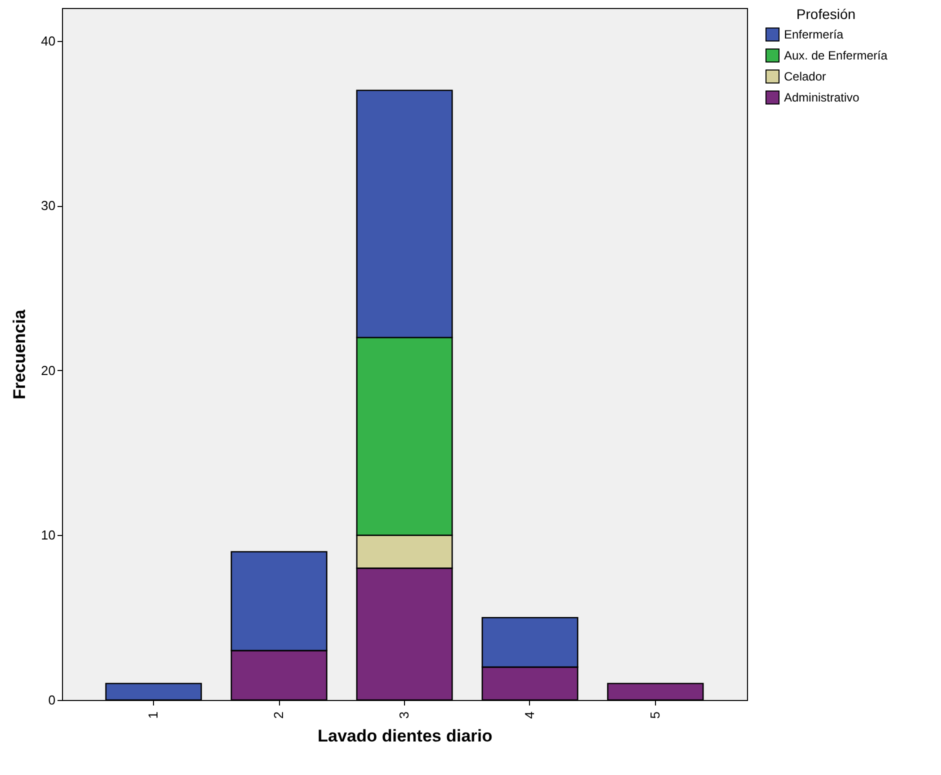  I want to click on x-tick-label: 1, so click(153, 715).